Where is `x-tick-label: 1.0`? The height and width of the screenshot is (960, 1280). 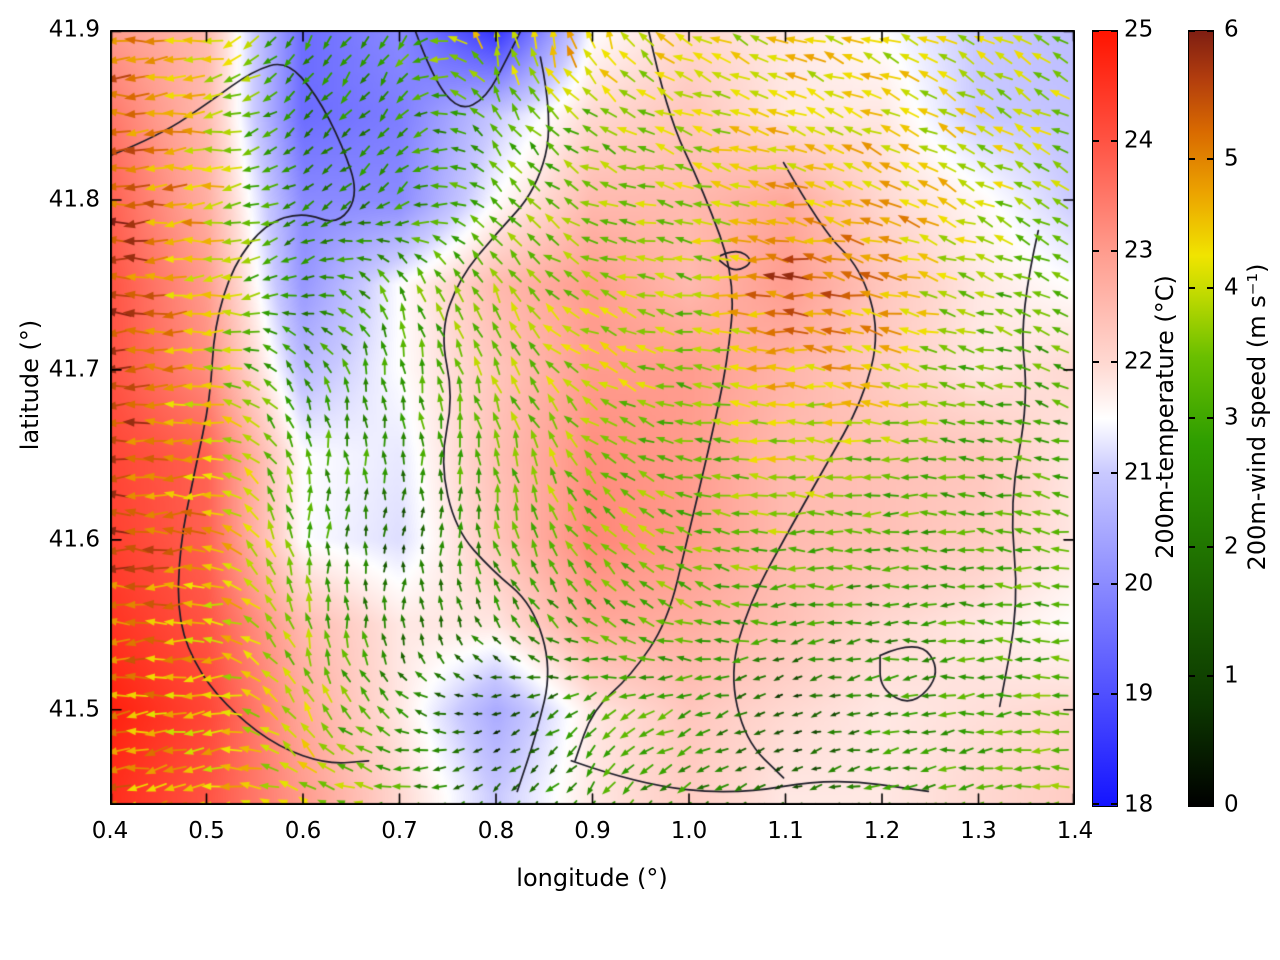
x-tick-label: 1.0 is located at coordinates (689, 831).